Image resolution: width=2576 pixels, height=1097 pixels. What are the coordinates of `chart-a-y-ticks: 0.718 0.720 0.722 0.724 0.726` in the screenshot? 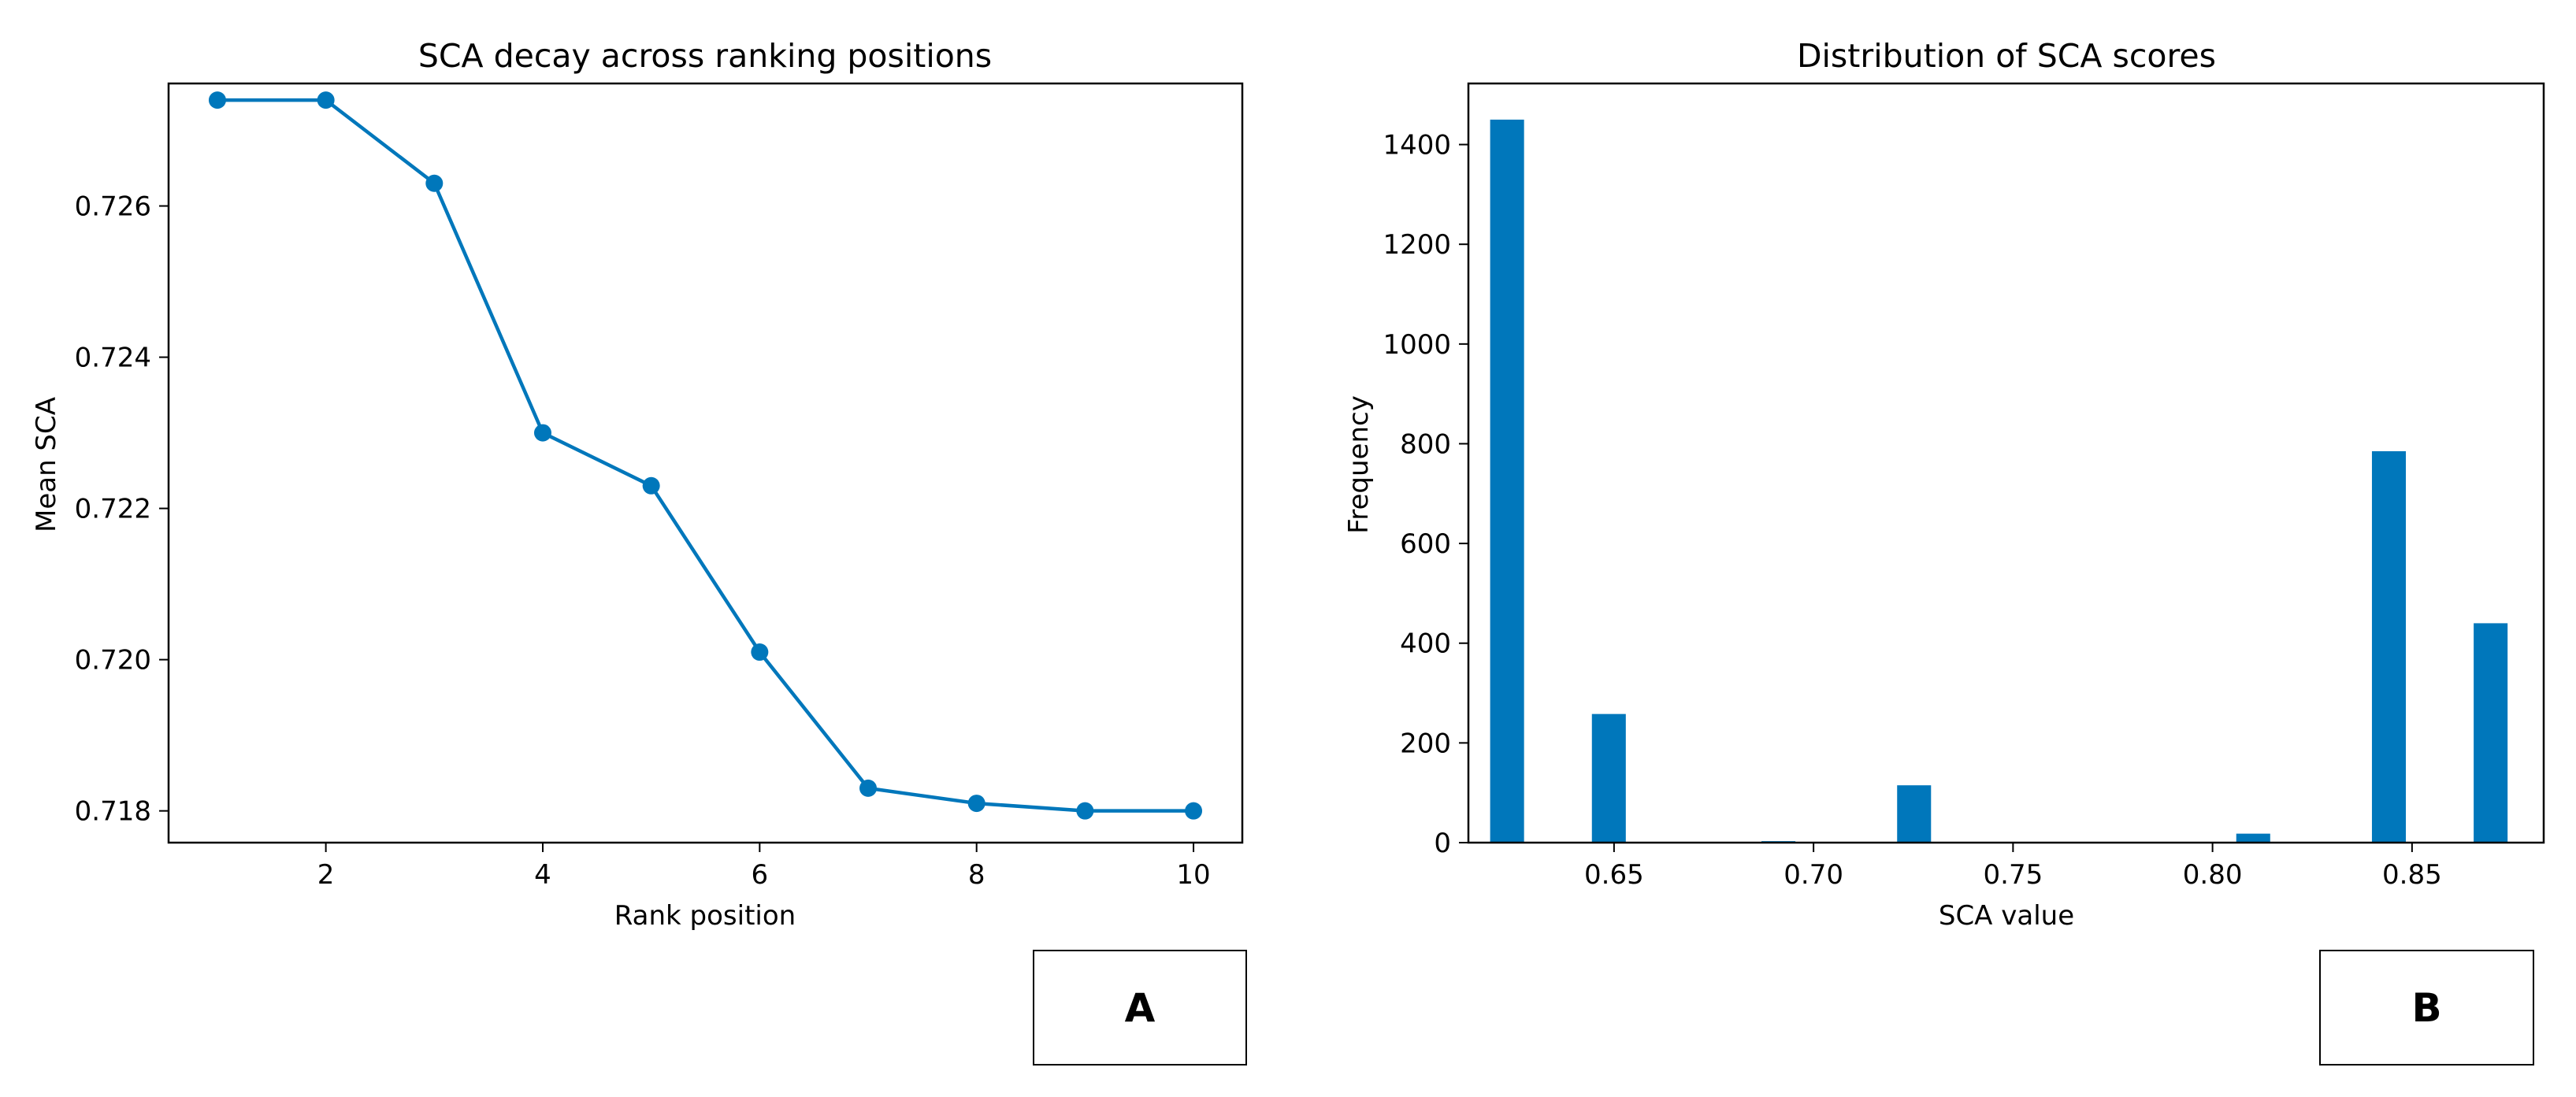 It's located at (122, 510).